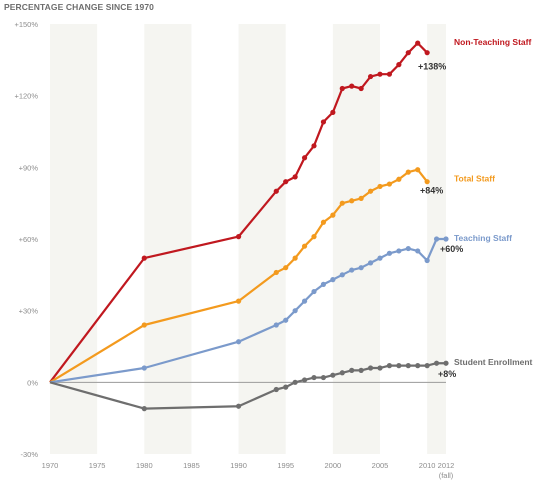  What do you see at coordinates (483, 238) in the screenshot?
I see `teaching-staff-label: Teaching Staff` at bounding box center [483, 238].